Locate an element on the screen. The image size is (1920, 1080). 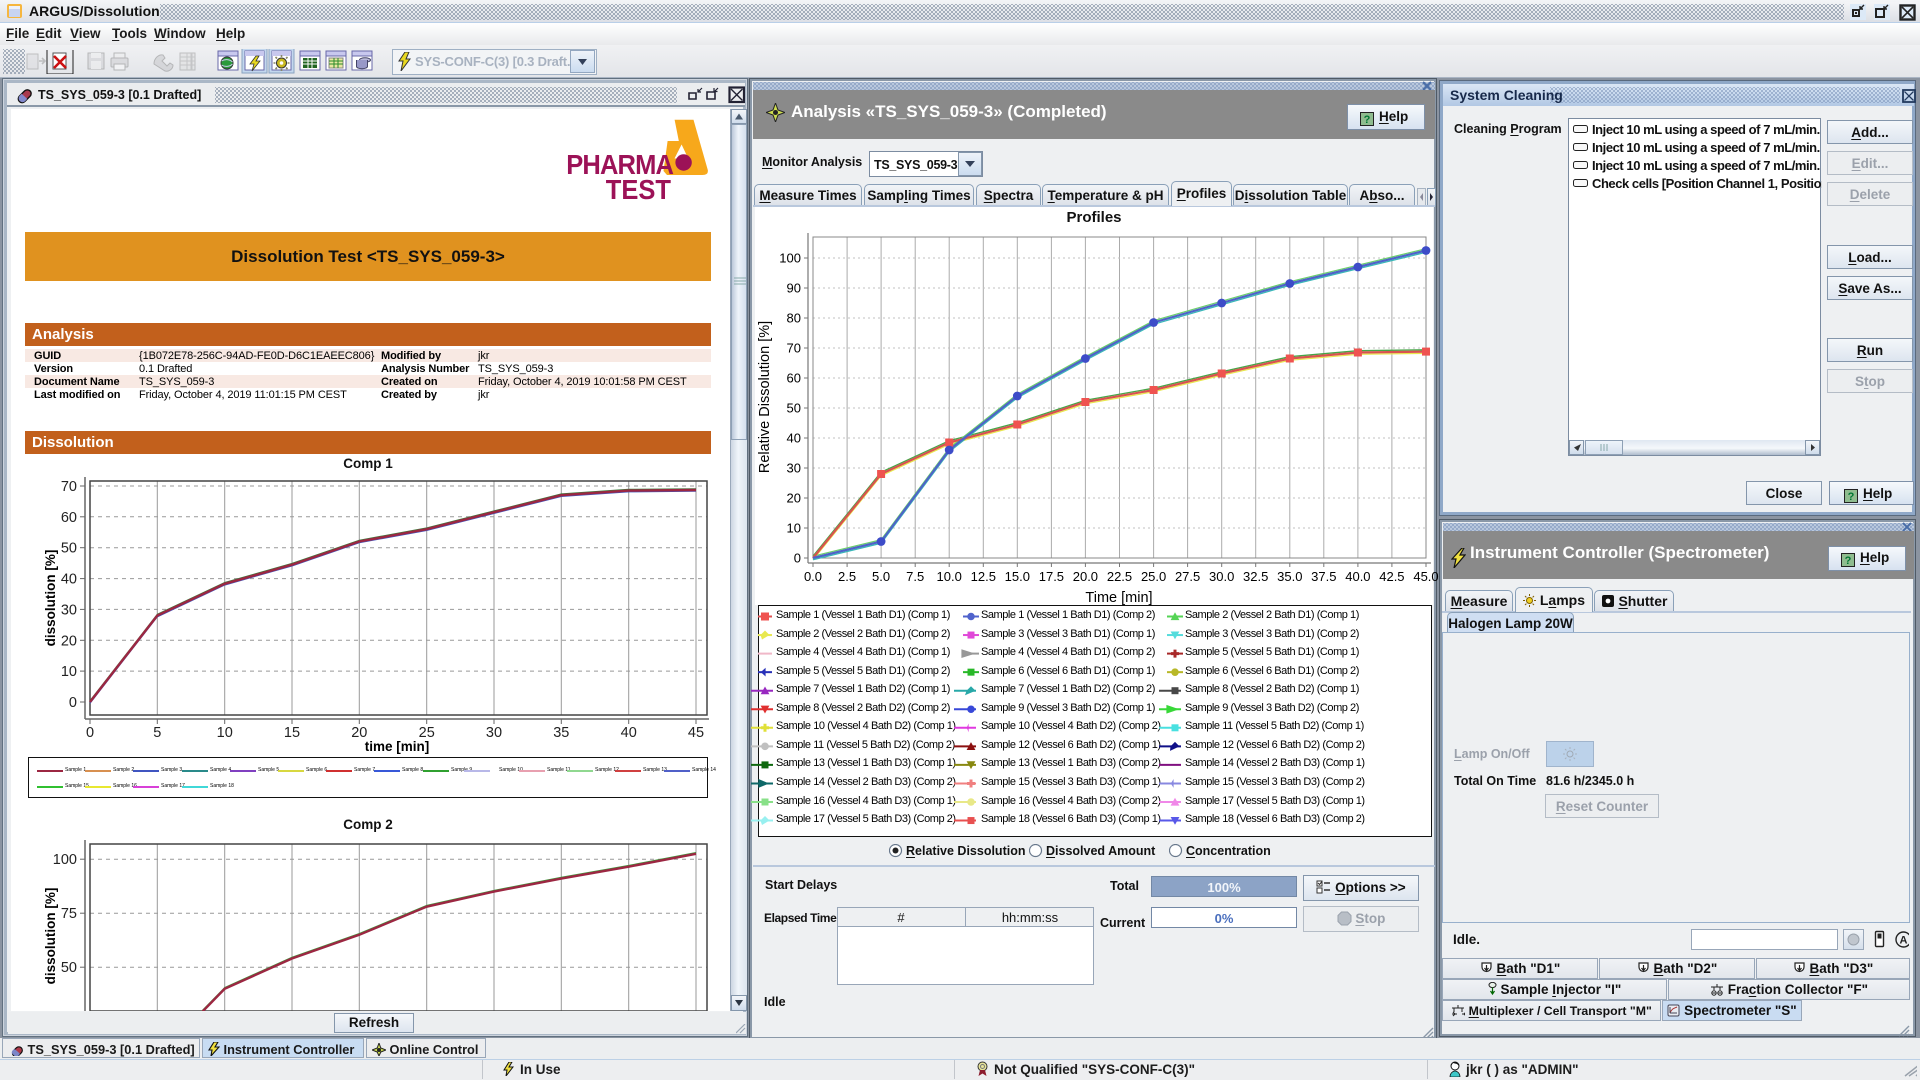
svg-text: 35.0 is located at coordinates (1289, 576).